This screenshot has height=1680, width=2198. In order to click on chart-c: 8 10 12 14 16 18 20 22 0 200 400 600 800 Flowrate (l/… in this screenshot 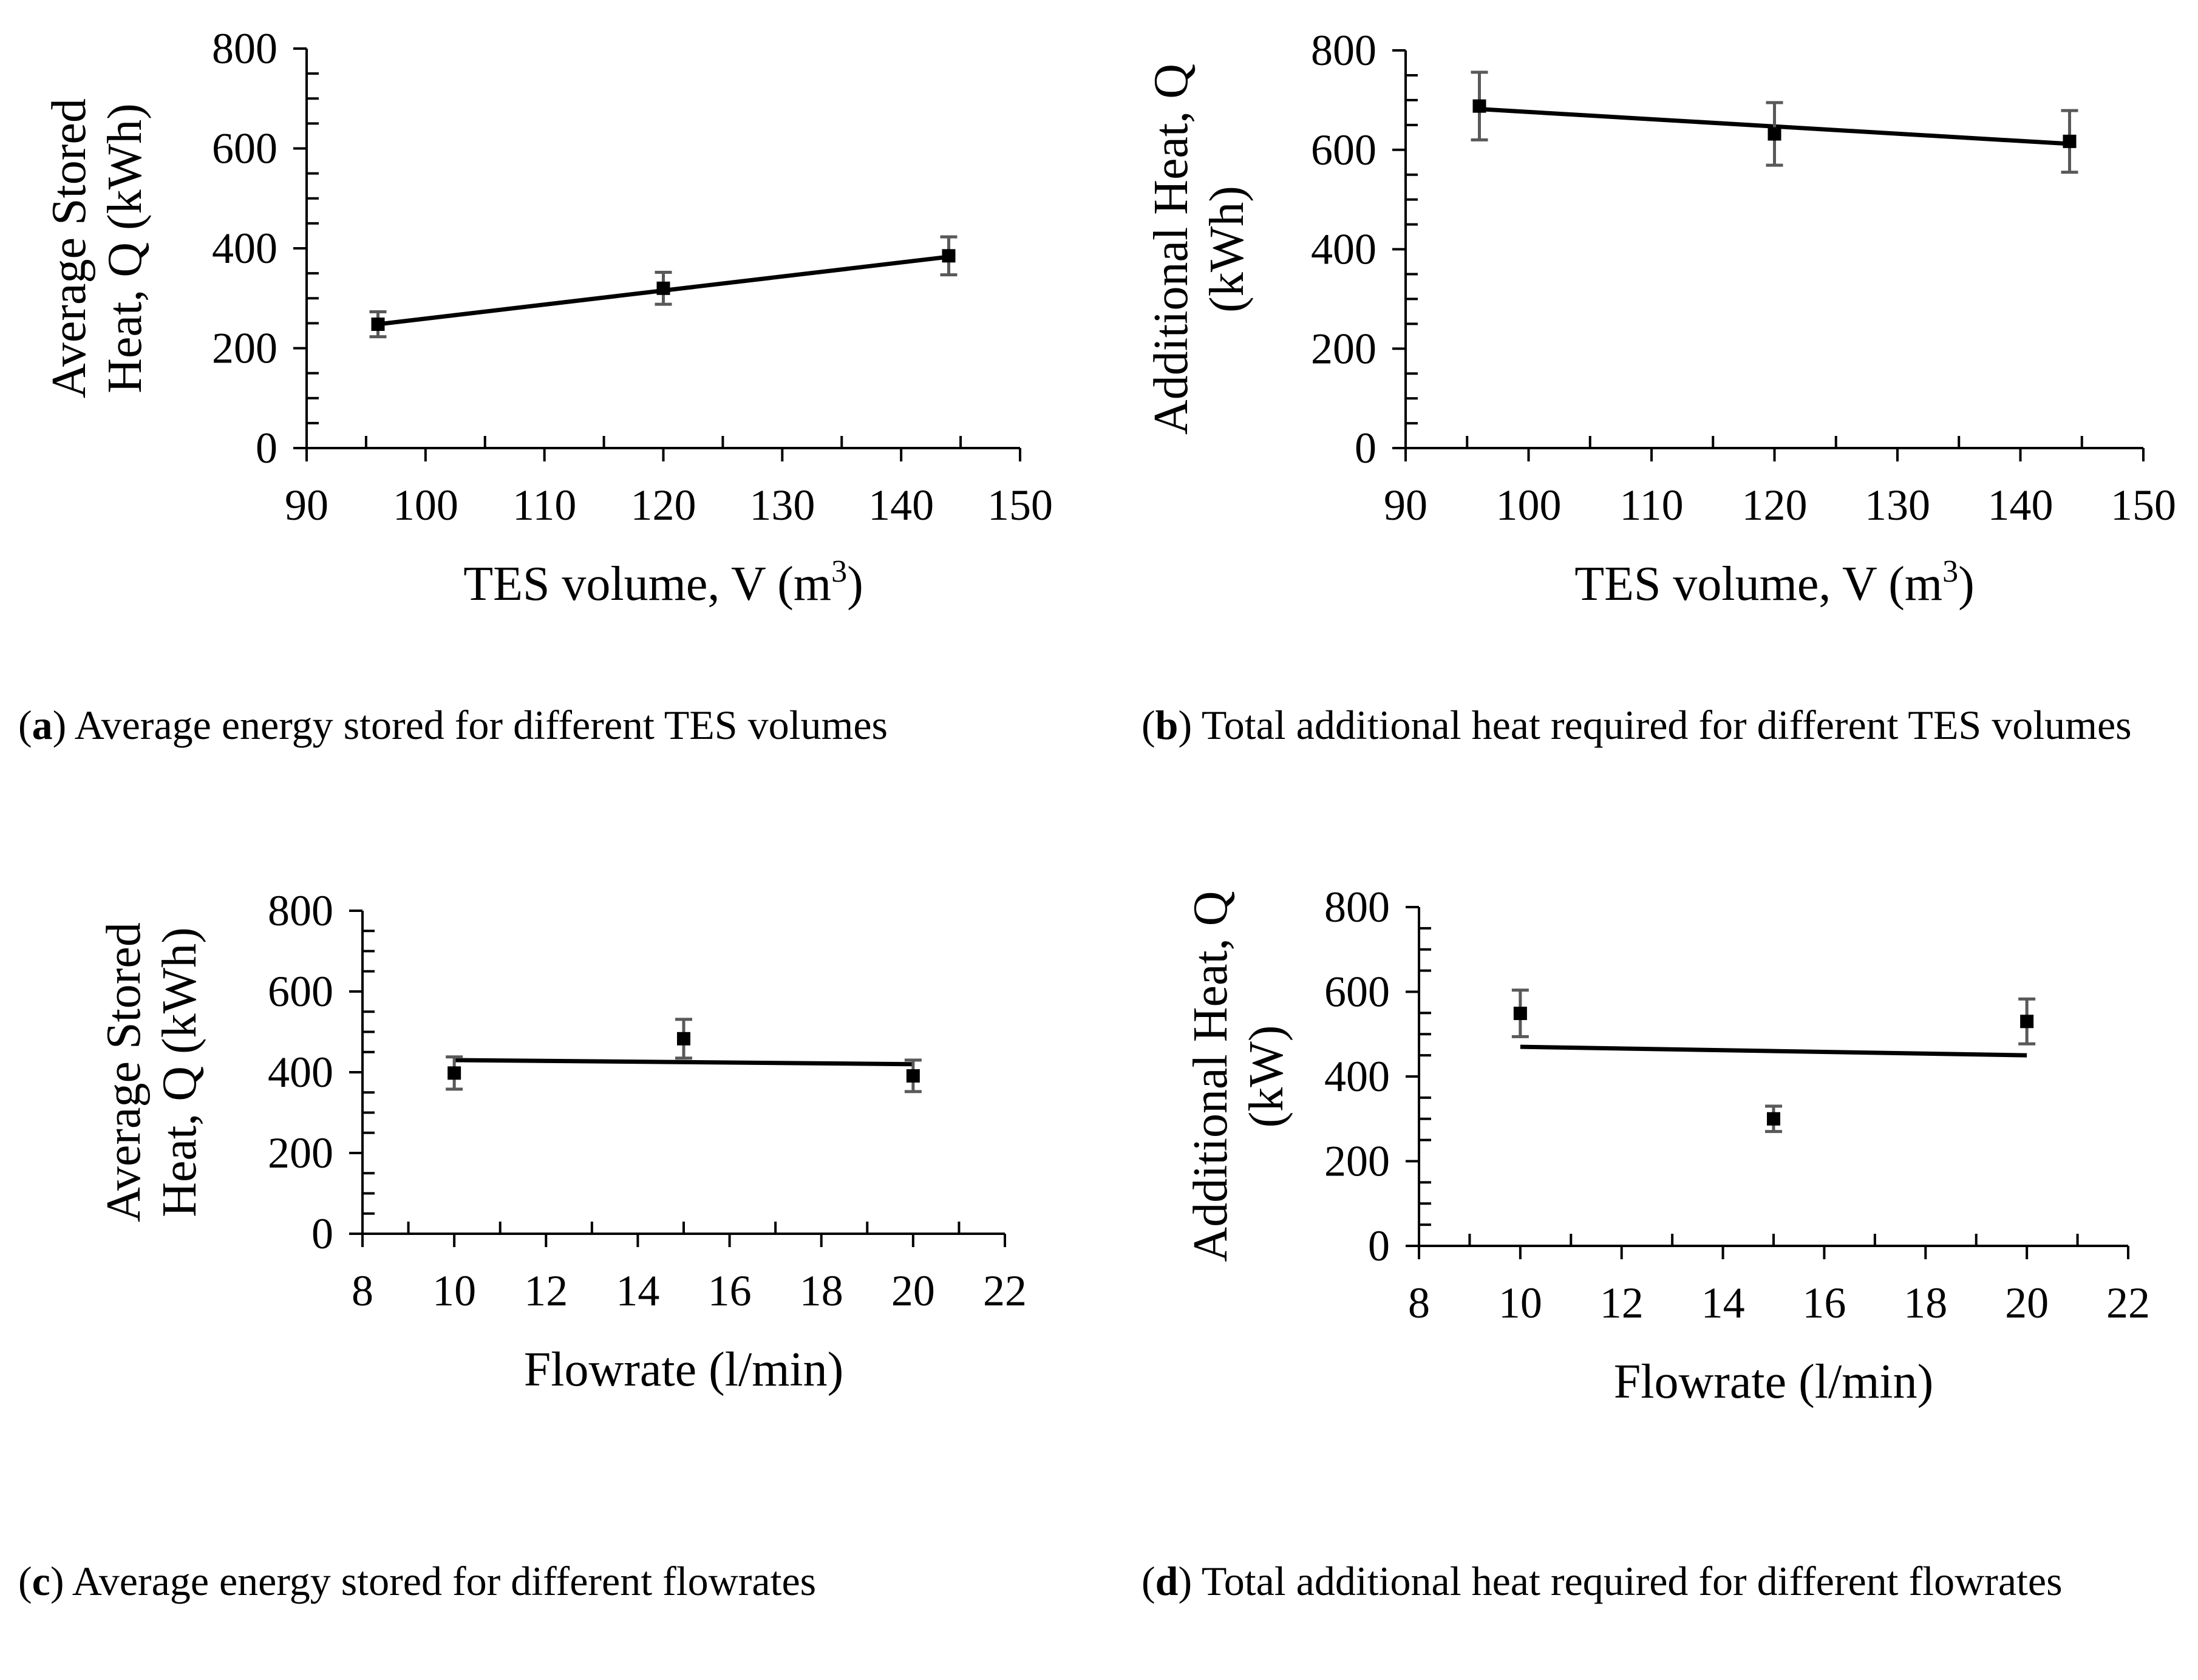, I will do `click(562, 1141)`.